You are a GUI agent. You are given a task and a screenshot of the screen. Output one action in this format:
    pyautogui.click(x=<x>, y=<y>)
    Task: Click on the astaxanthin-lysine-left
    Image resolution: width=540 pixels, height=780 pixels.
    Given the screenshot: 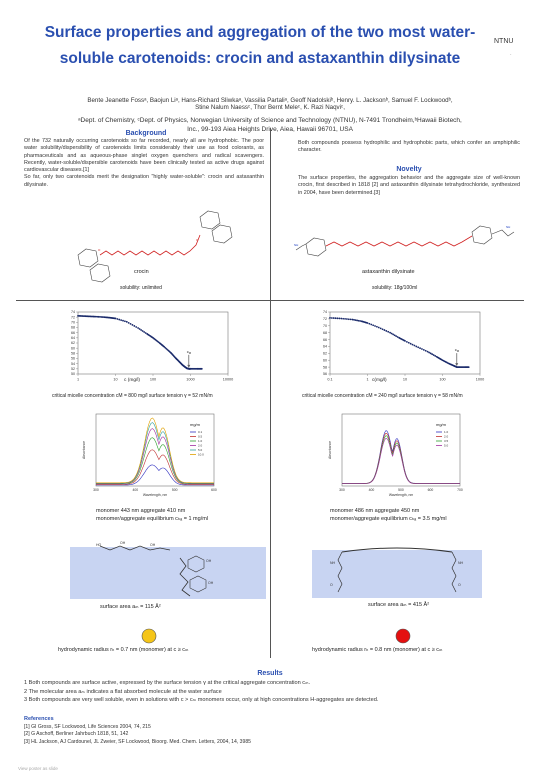 What is the action you would take?
    pyautogui.click(x=301, y=247)
    